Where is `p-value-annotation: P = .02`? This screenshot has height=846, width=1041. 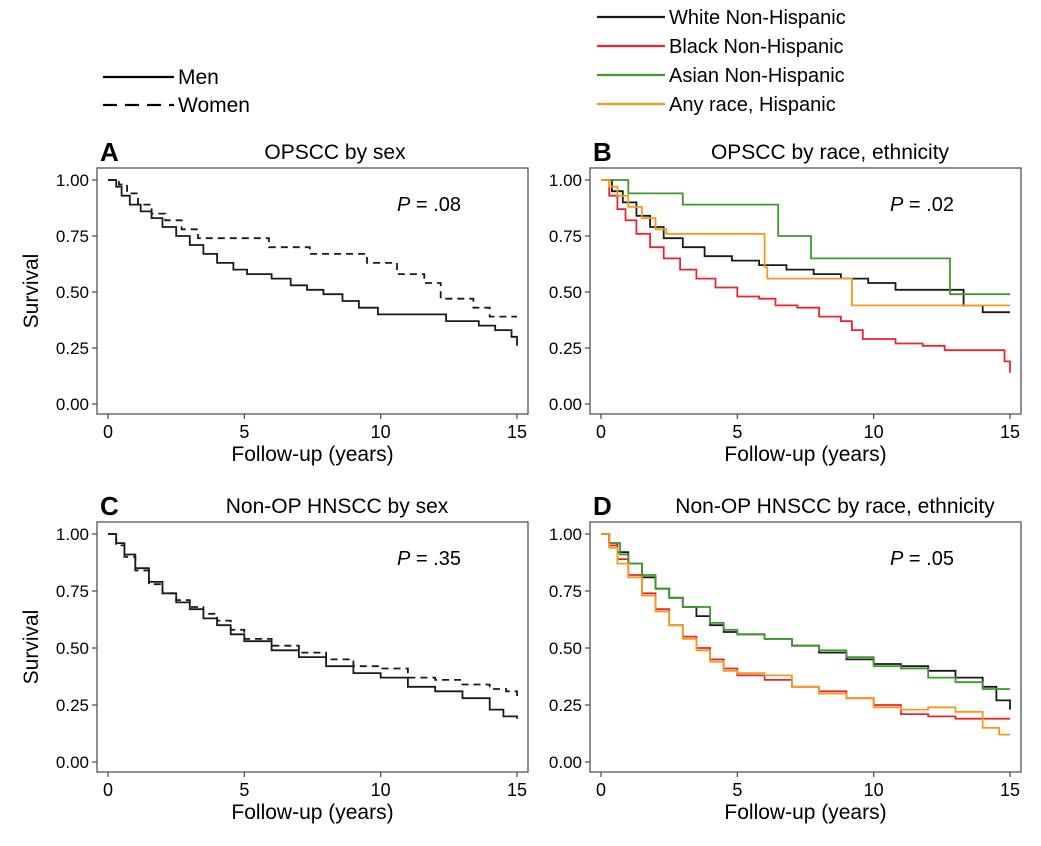
p-value-annotation: P = .02 is located at coordinates (922, 205).